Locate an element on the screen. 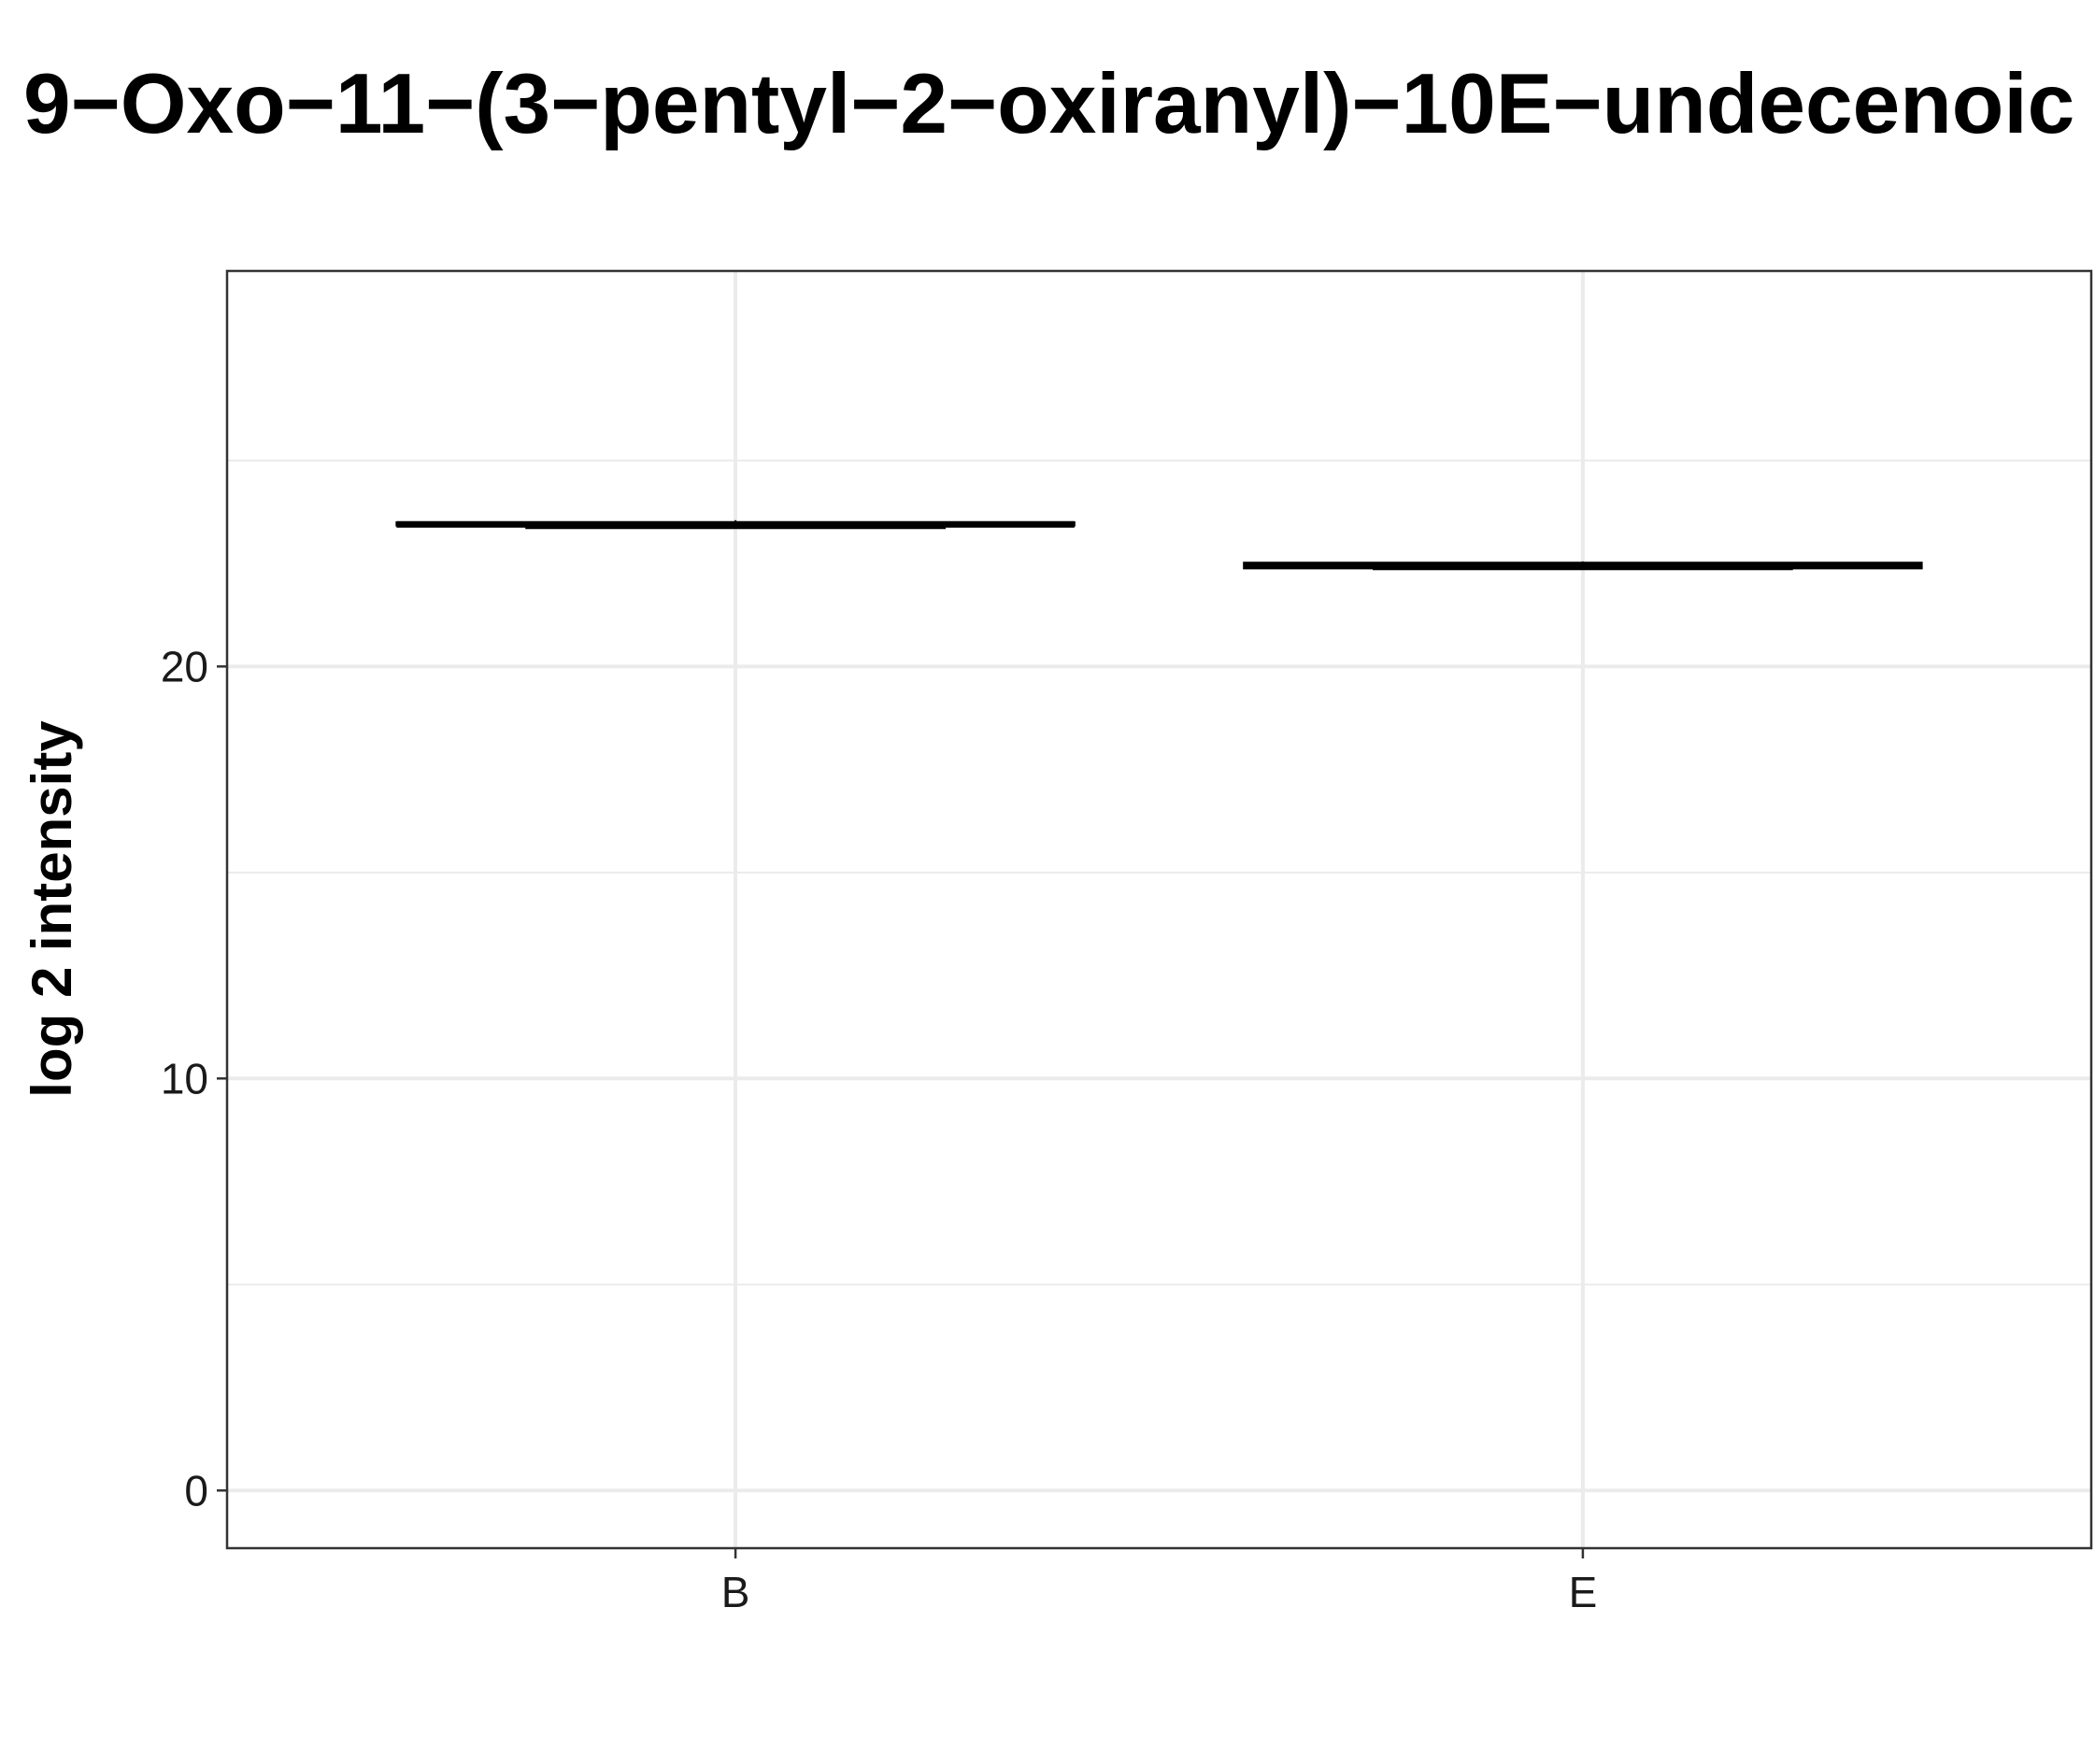 The height and width of the screenshot is (1764, 2095). y-tick-label: 10 is located at coordinates (184, 1078).